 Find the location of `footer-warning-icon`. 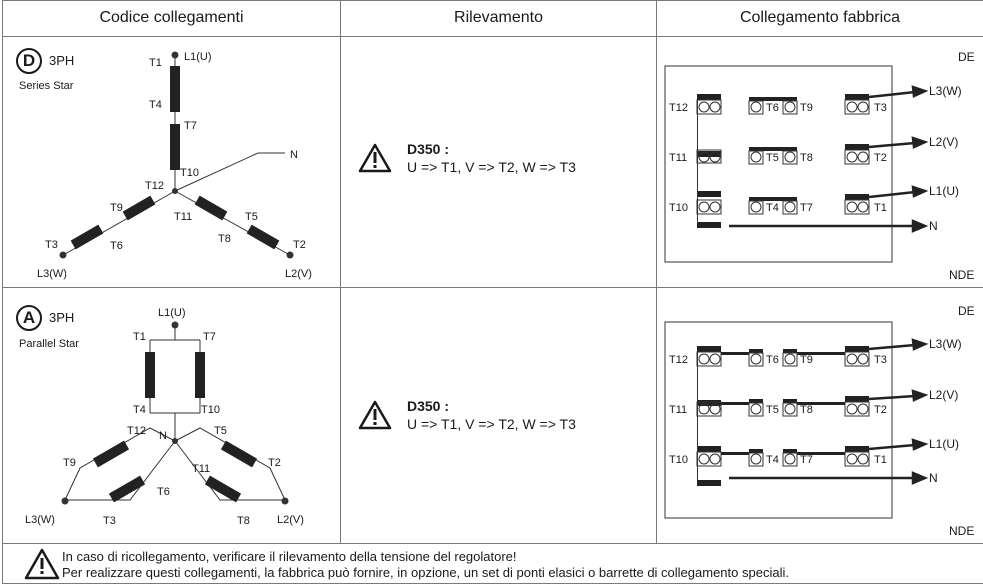

footer-warning-icon is located at coordinates (42, 564).